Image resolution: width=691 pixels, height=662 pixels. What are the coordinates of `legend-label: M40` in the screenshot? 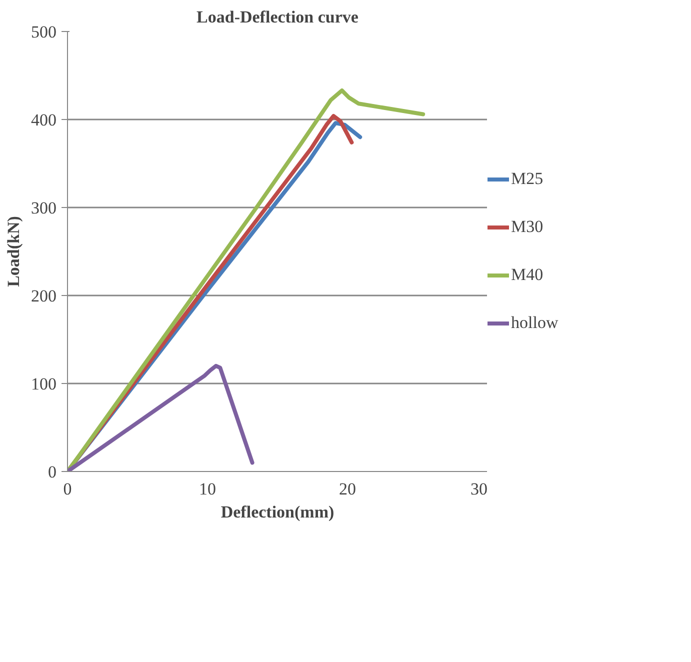 It's located at (527, 275).